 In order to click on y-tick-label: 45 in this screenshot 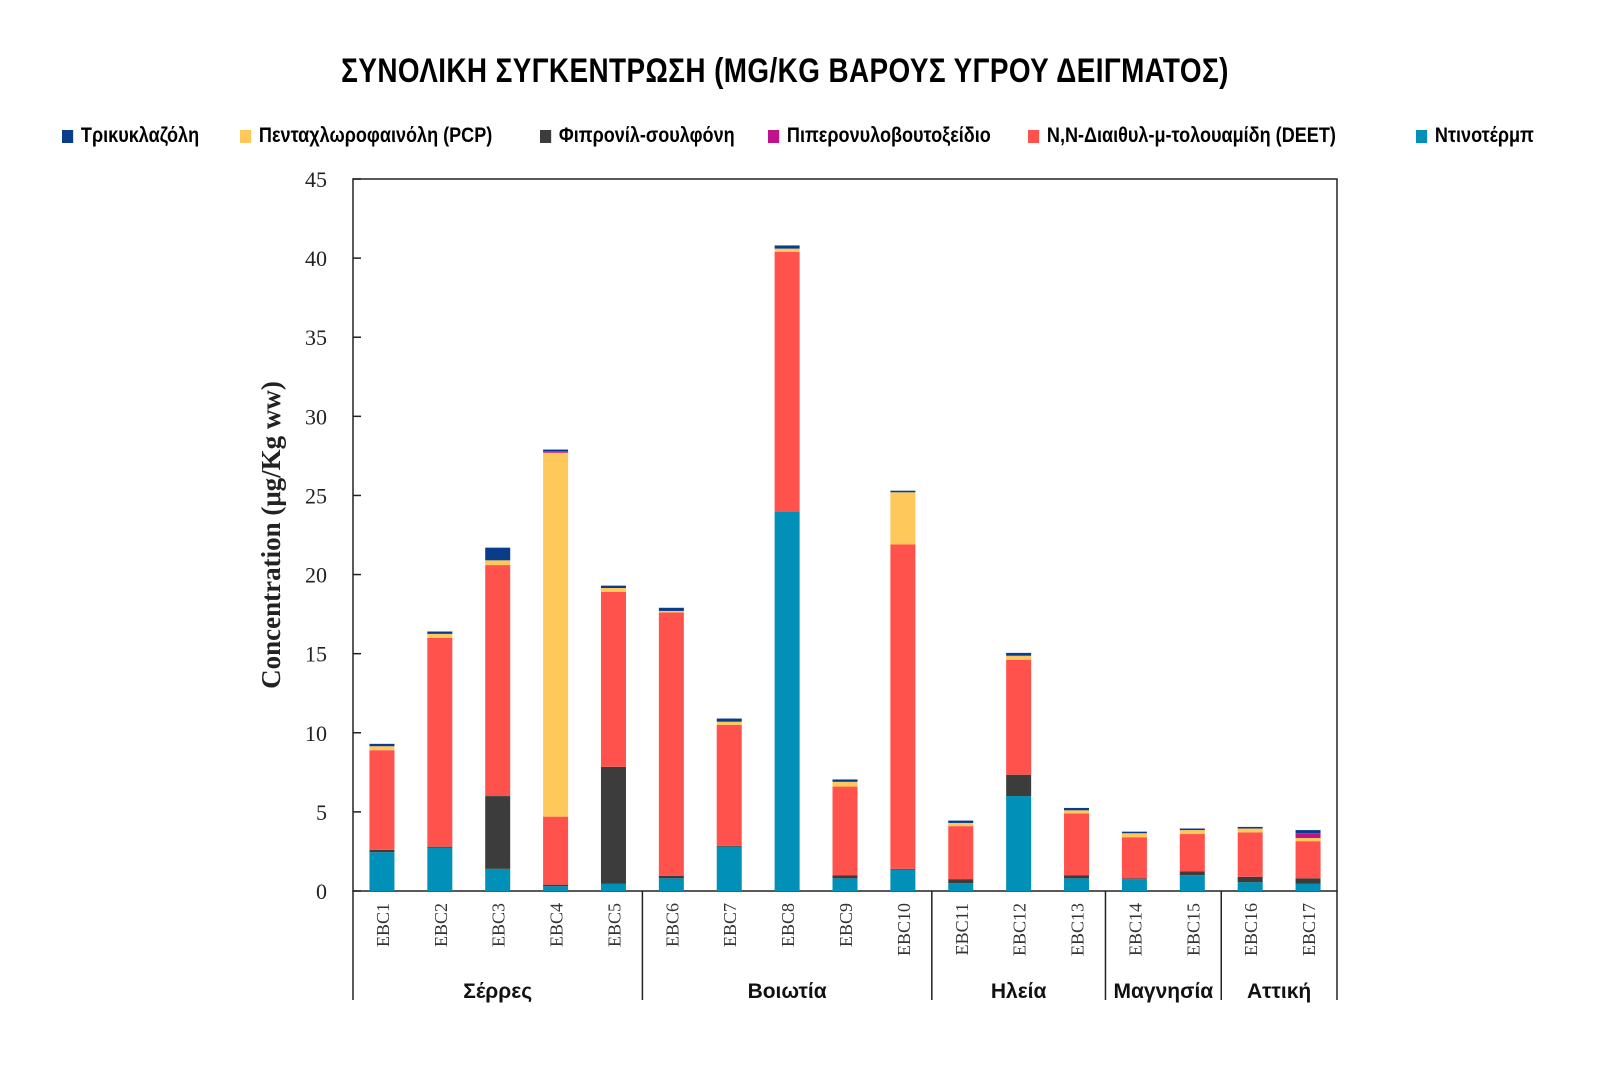, I will do `click(316, 179)`.